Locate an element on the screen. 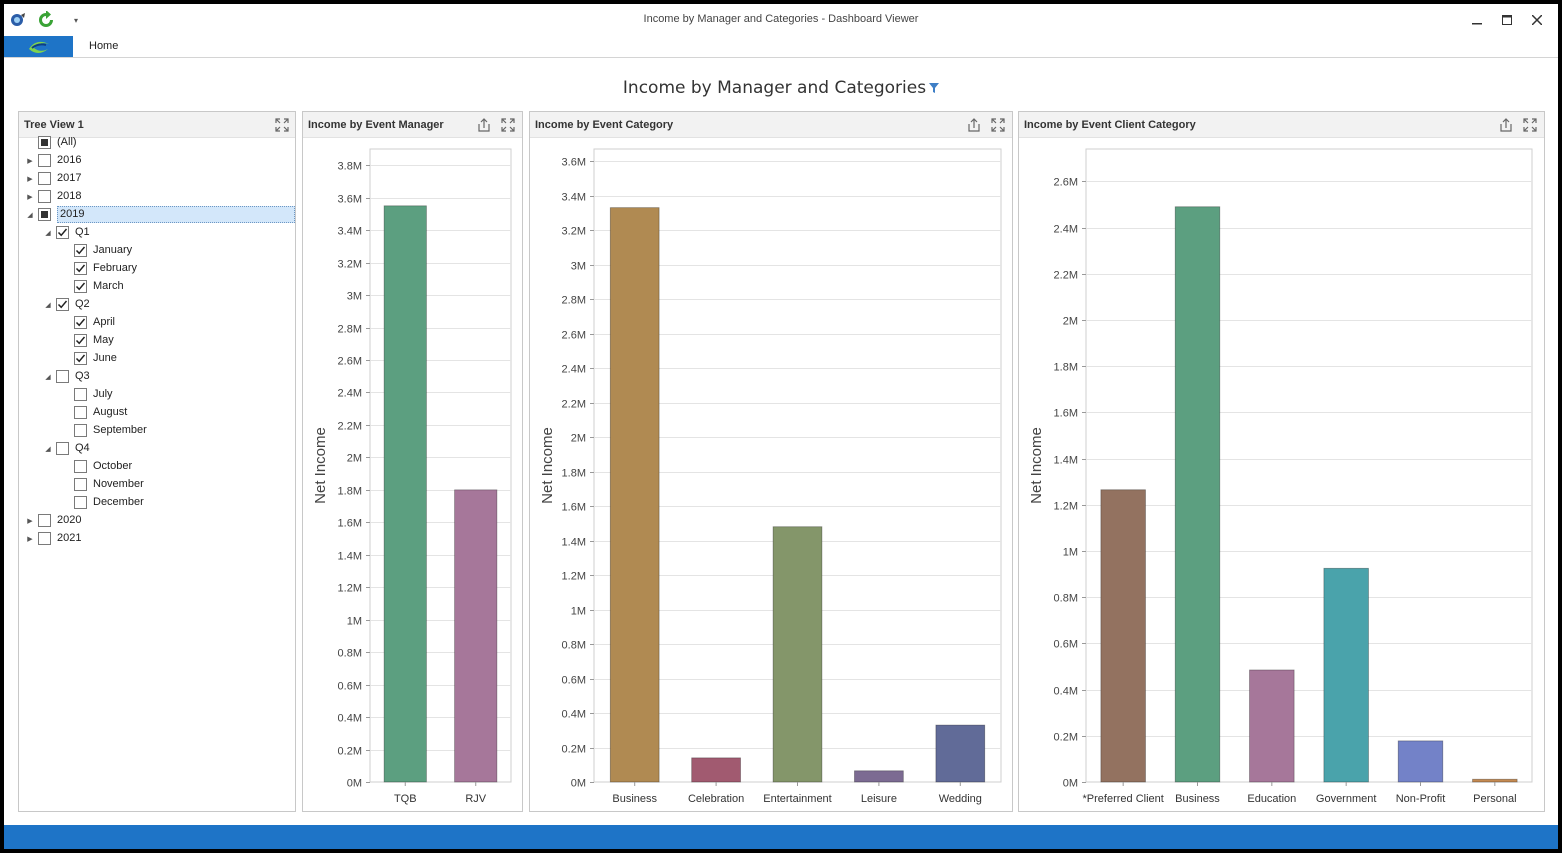 The image size is (1562, 853). y-tick-label: 1M is located at coordinates (354, 622).